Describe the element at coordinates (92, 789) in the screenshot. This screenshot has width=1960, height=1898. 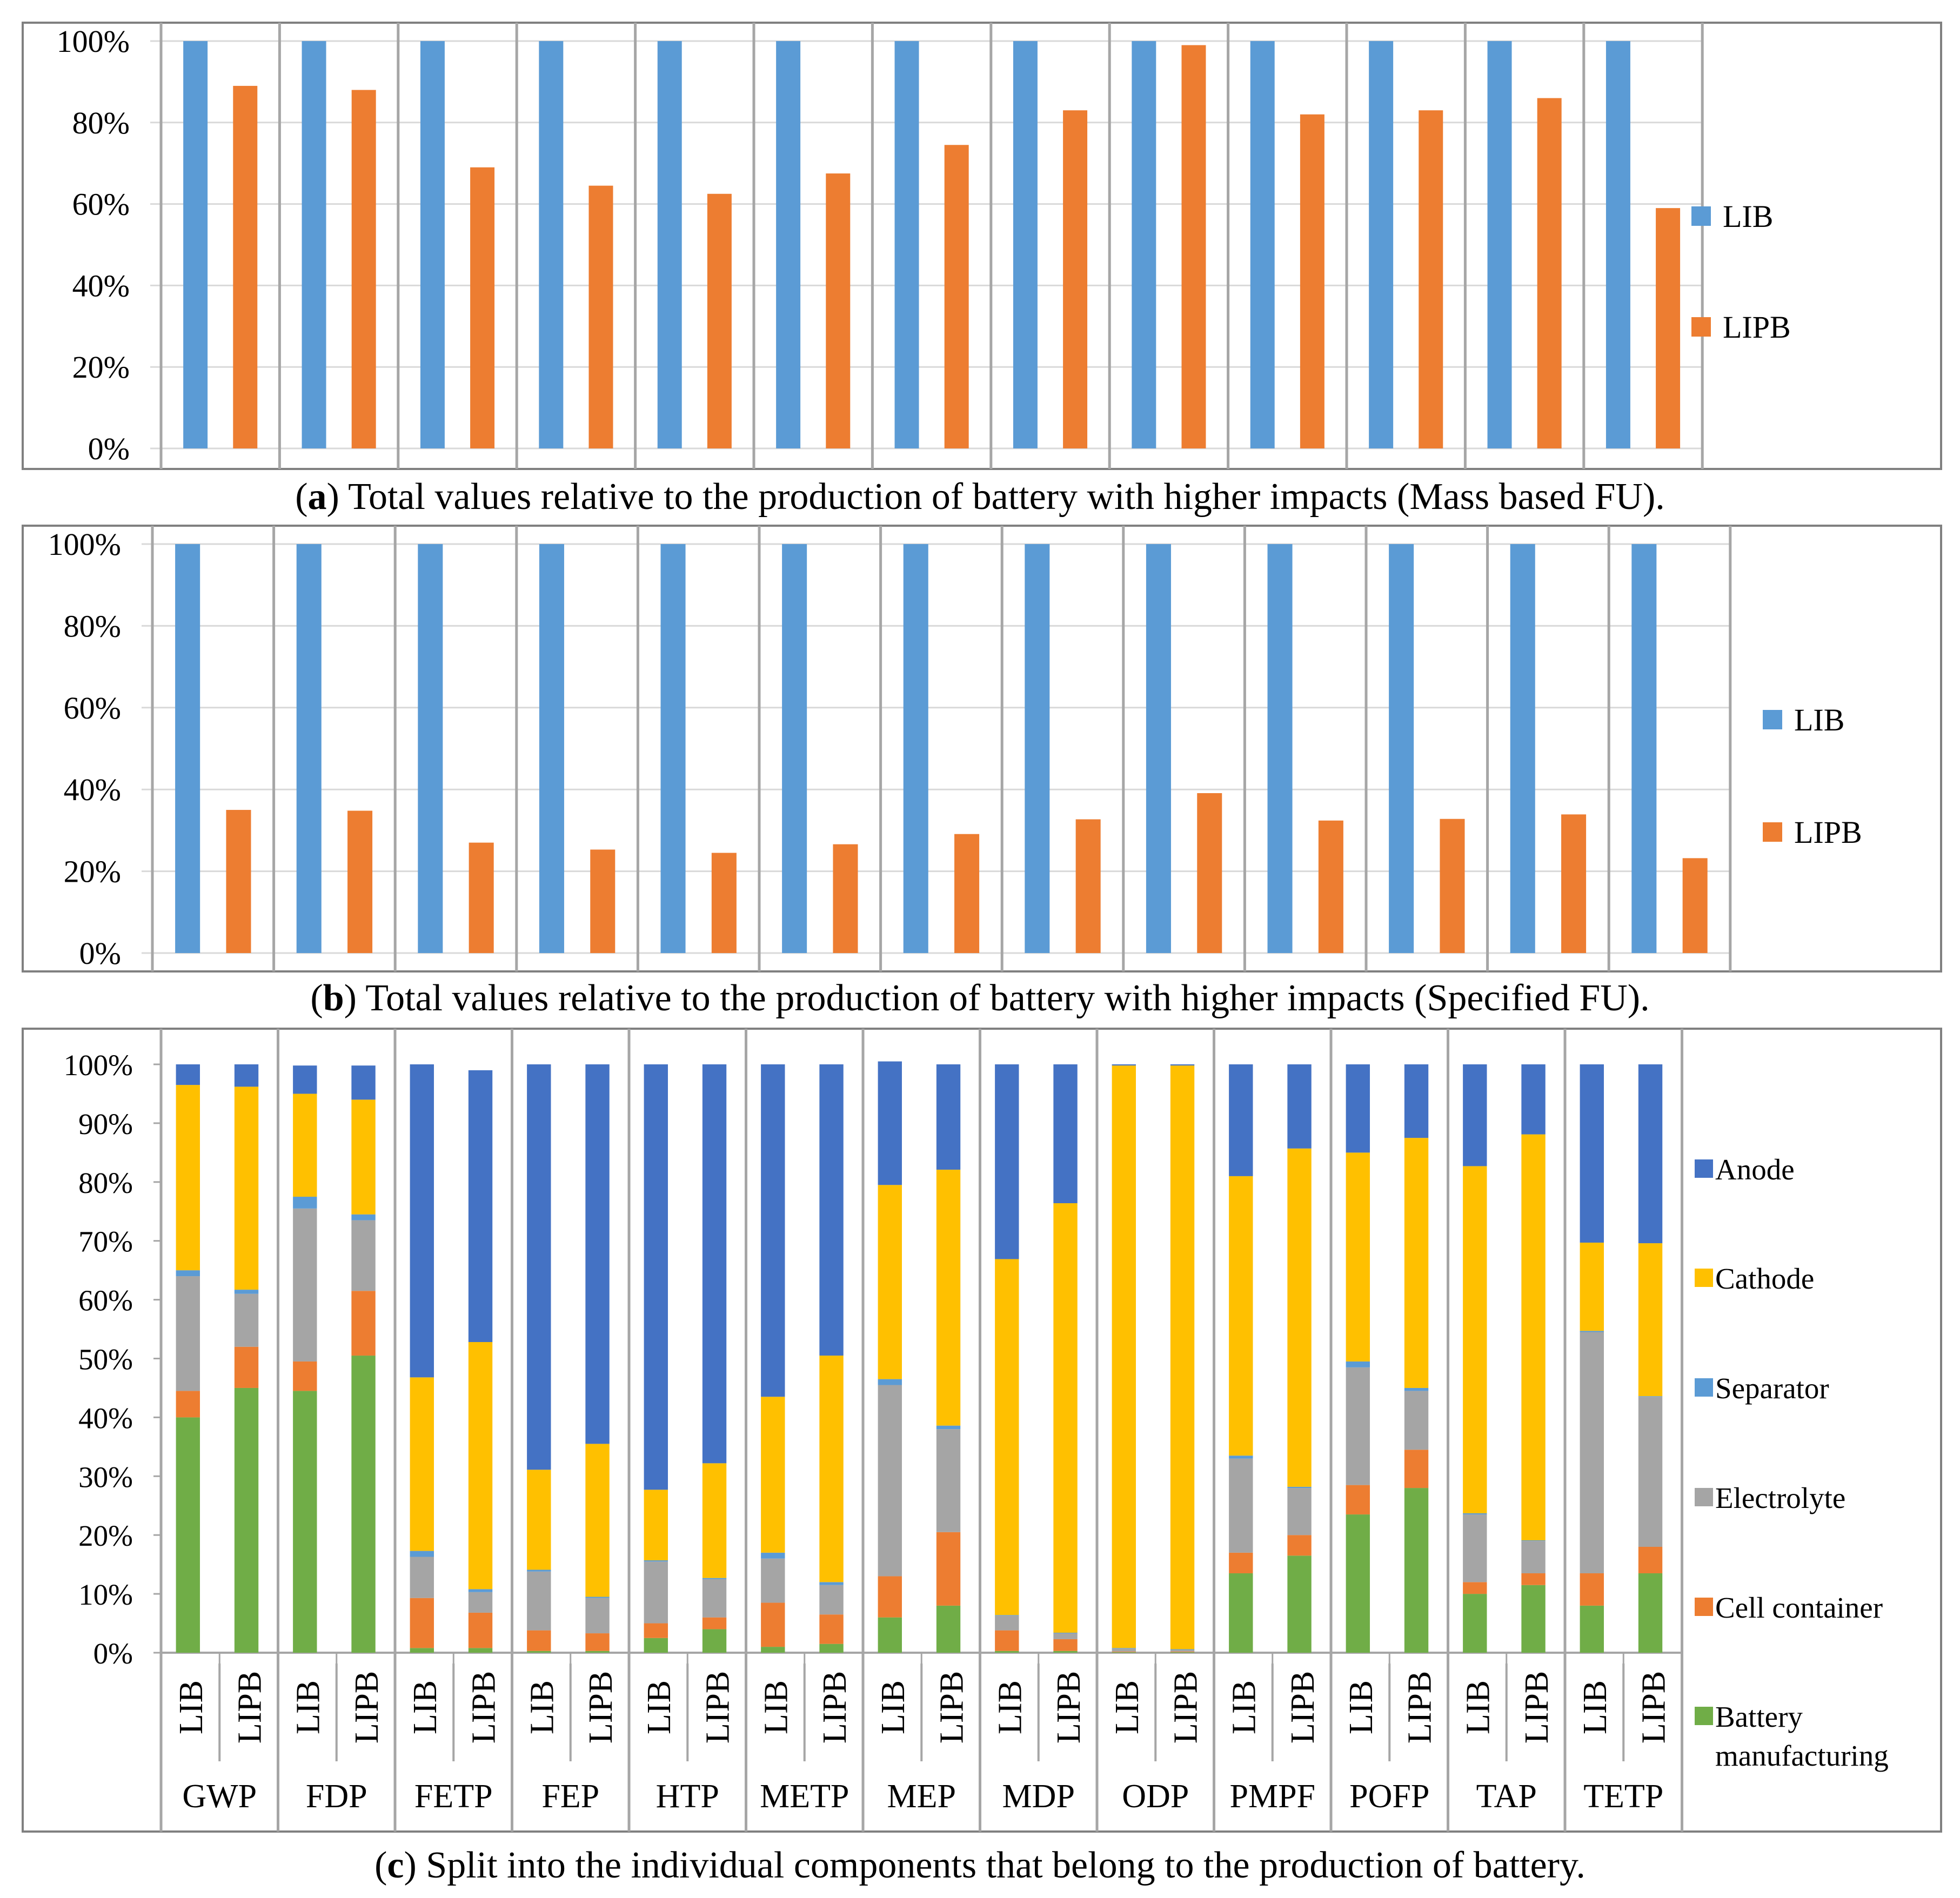
I see `y-tick-label: 40%` at that location.